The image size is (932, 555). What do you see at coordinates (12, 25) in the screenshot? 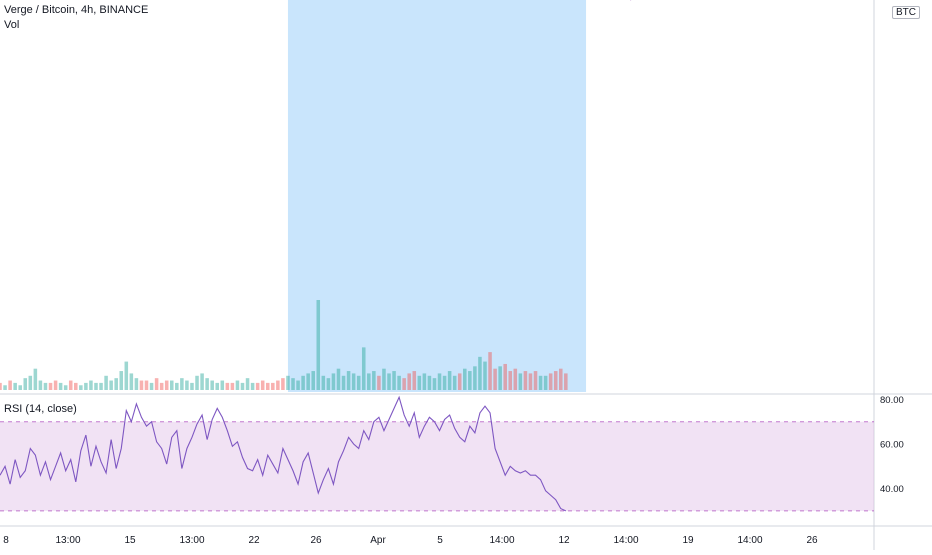
I see `volume-label: Vol` at bounding box center [12, 25].